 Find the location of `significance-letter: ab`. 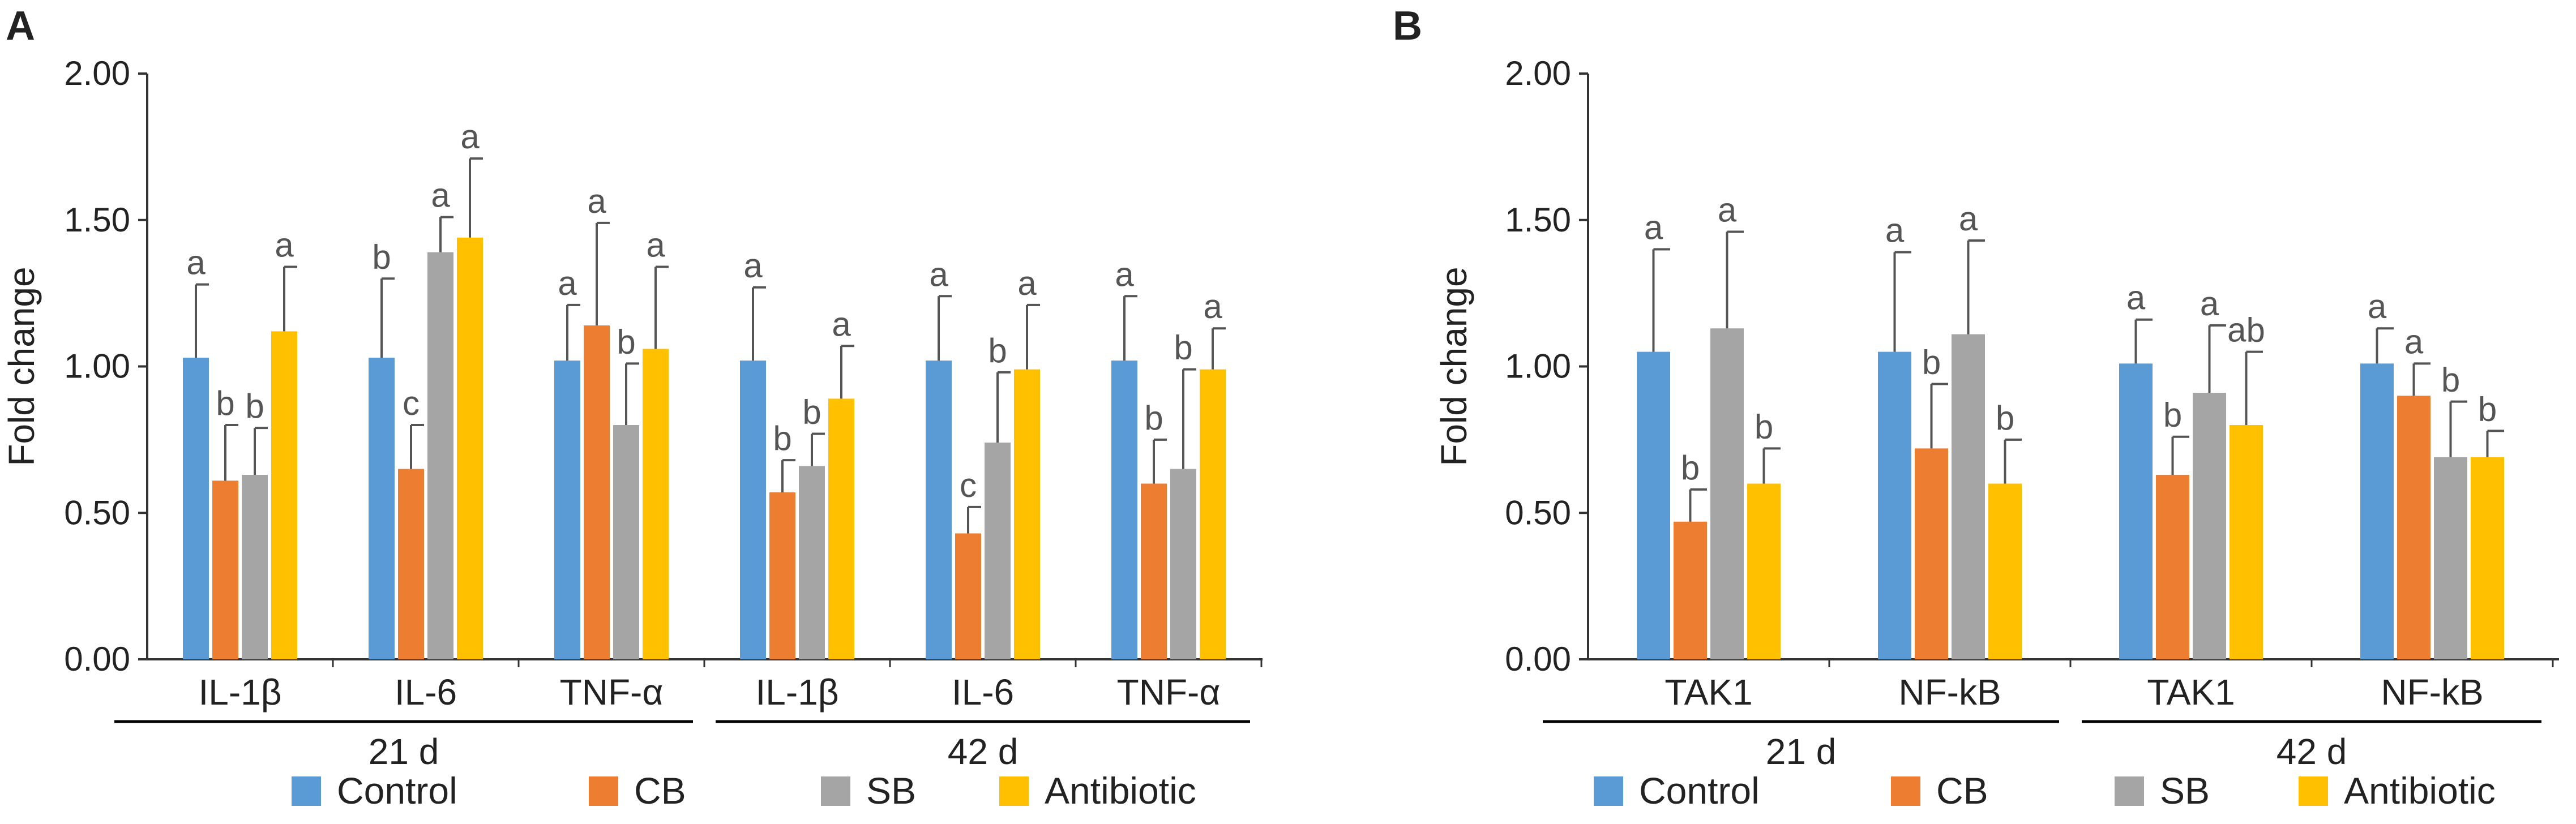

significance-letter: ab is located at coordinates (2246, 330).